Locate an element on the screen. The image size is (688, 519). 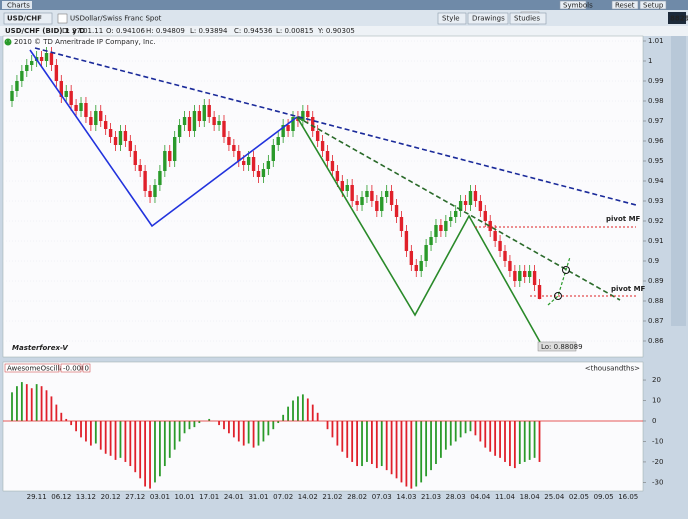
x-tick-label: 29.11 is located at coordinates (37, 497).